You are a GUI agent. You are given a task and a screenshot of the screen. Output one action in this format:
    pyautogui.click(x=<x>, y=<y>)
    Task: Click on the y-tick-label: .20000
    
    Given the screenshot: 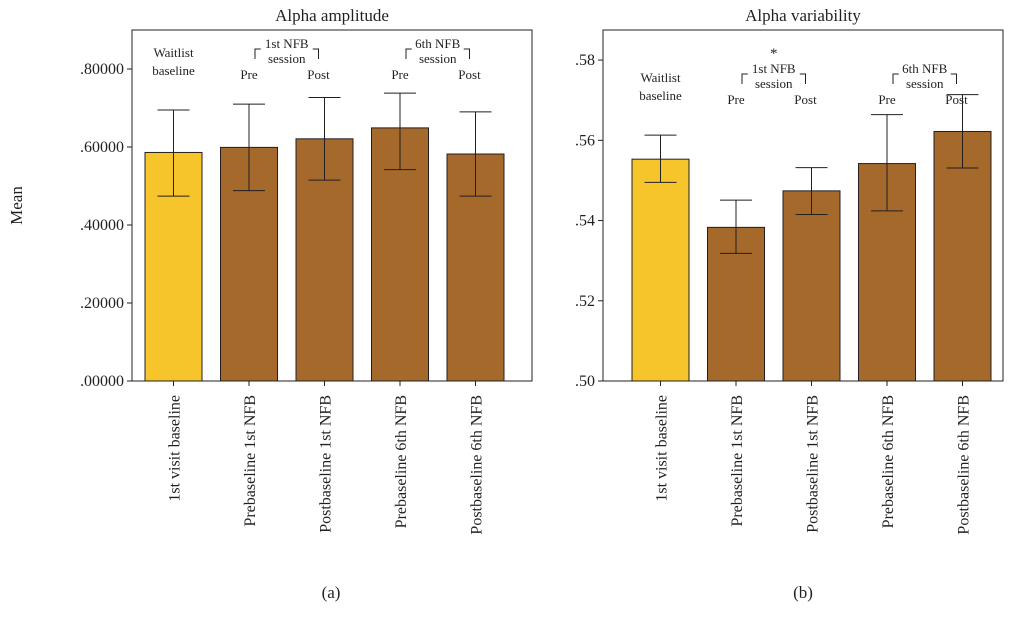 What is the action you would take?
    pyautogui.click(x=102, y=303)
    